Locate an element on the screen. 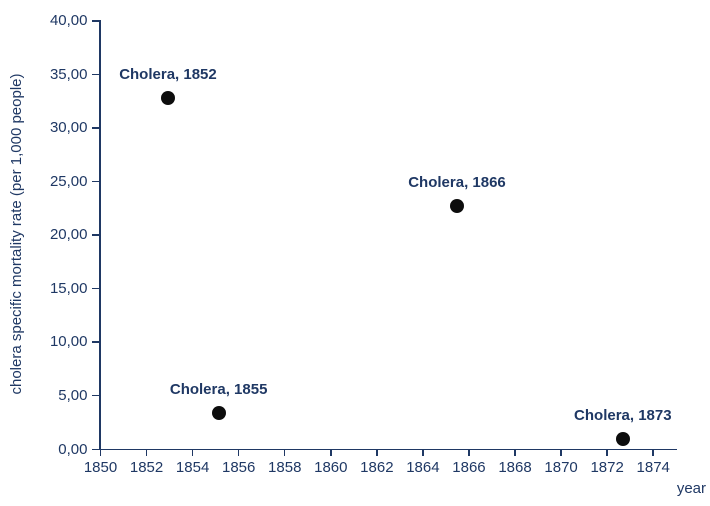 Image resolution: width=710 pixels, height=506 pixels. x-tick-label: 1860 is located at coordinates (331, 467).